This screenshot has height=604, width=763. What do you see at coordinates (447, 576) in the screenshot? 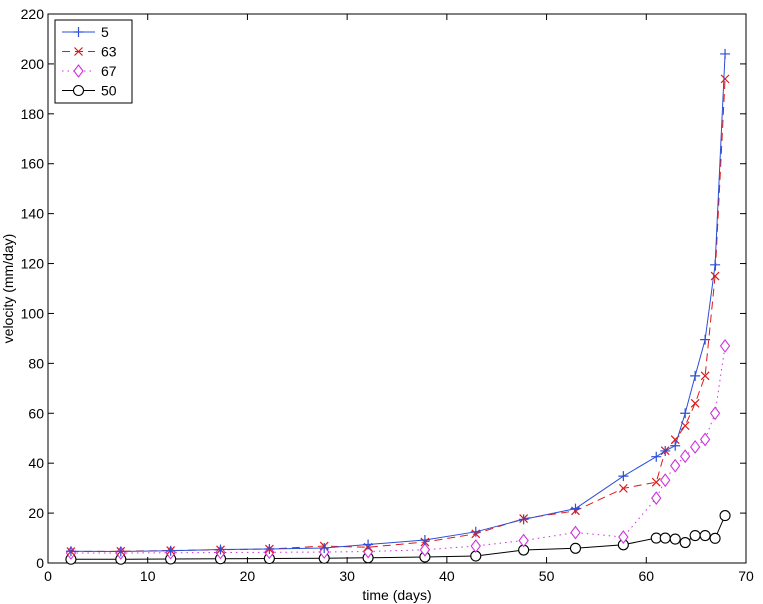
I see `x-tick-label: 40` at bounding box center [447, 576].